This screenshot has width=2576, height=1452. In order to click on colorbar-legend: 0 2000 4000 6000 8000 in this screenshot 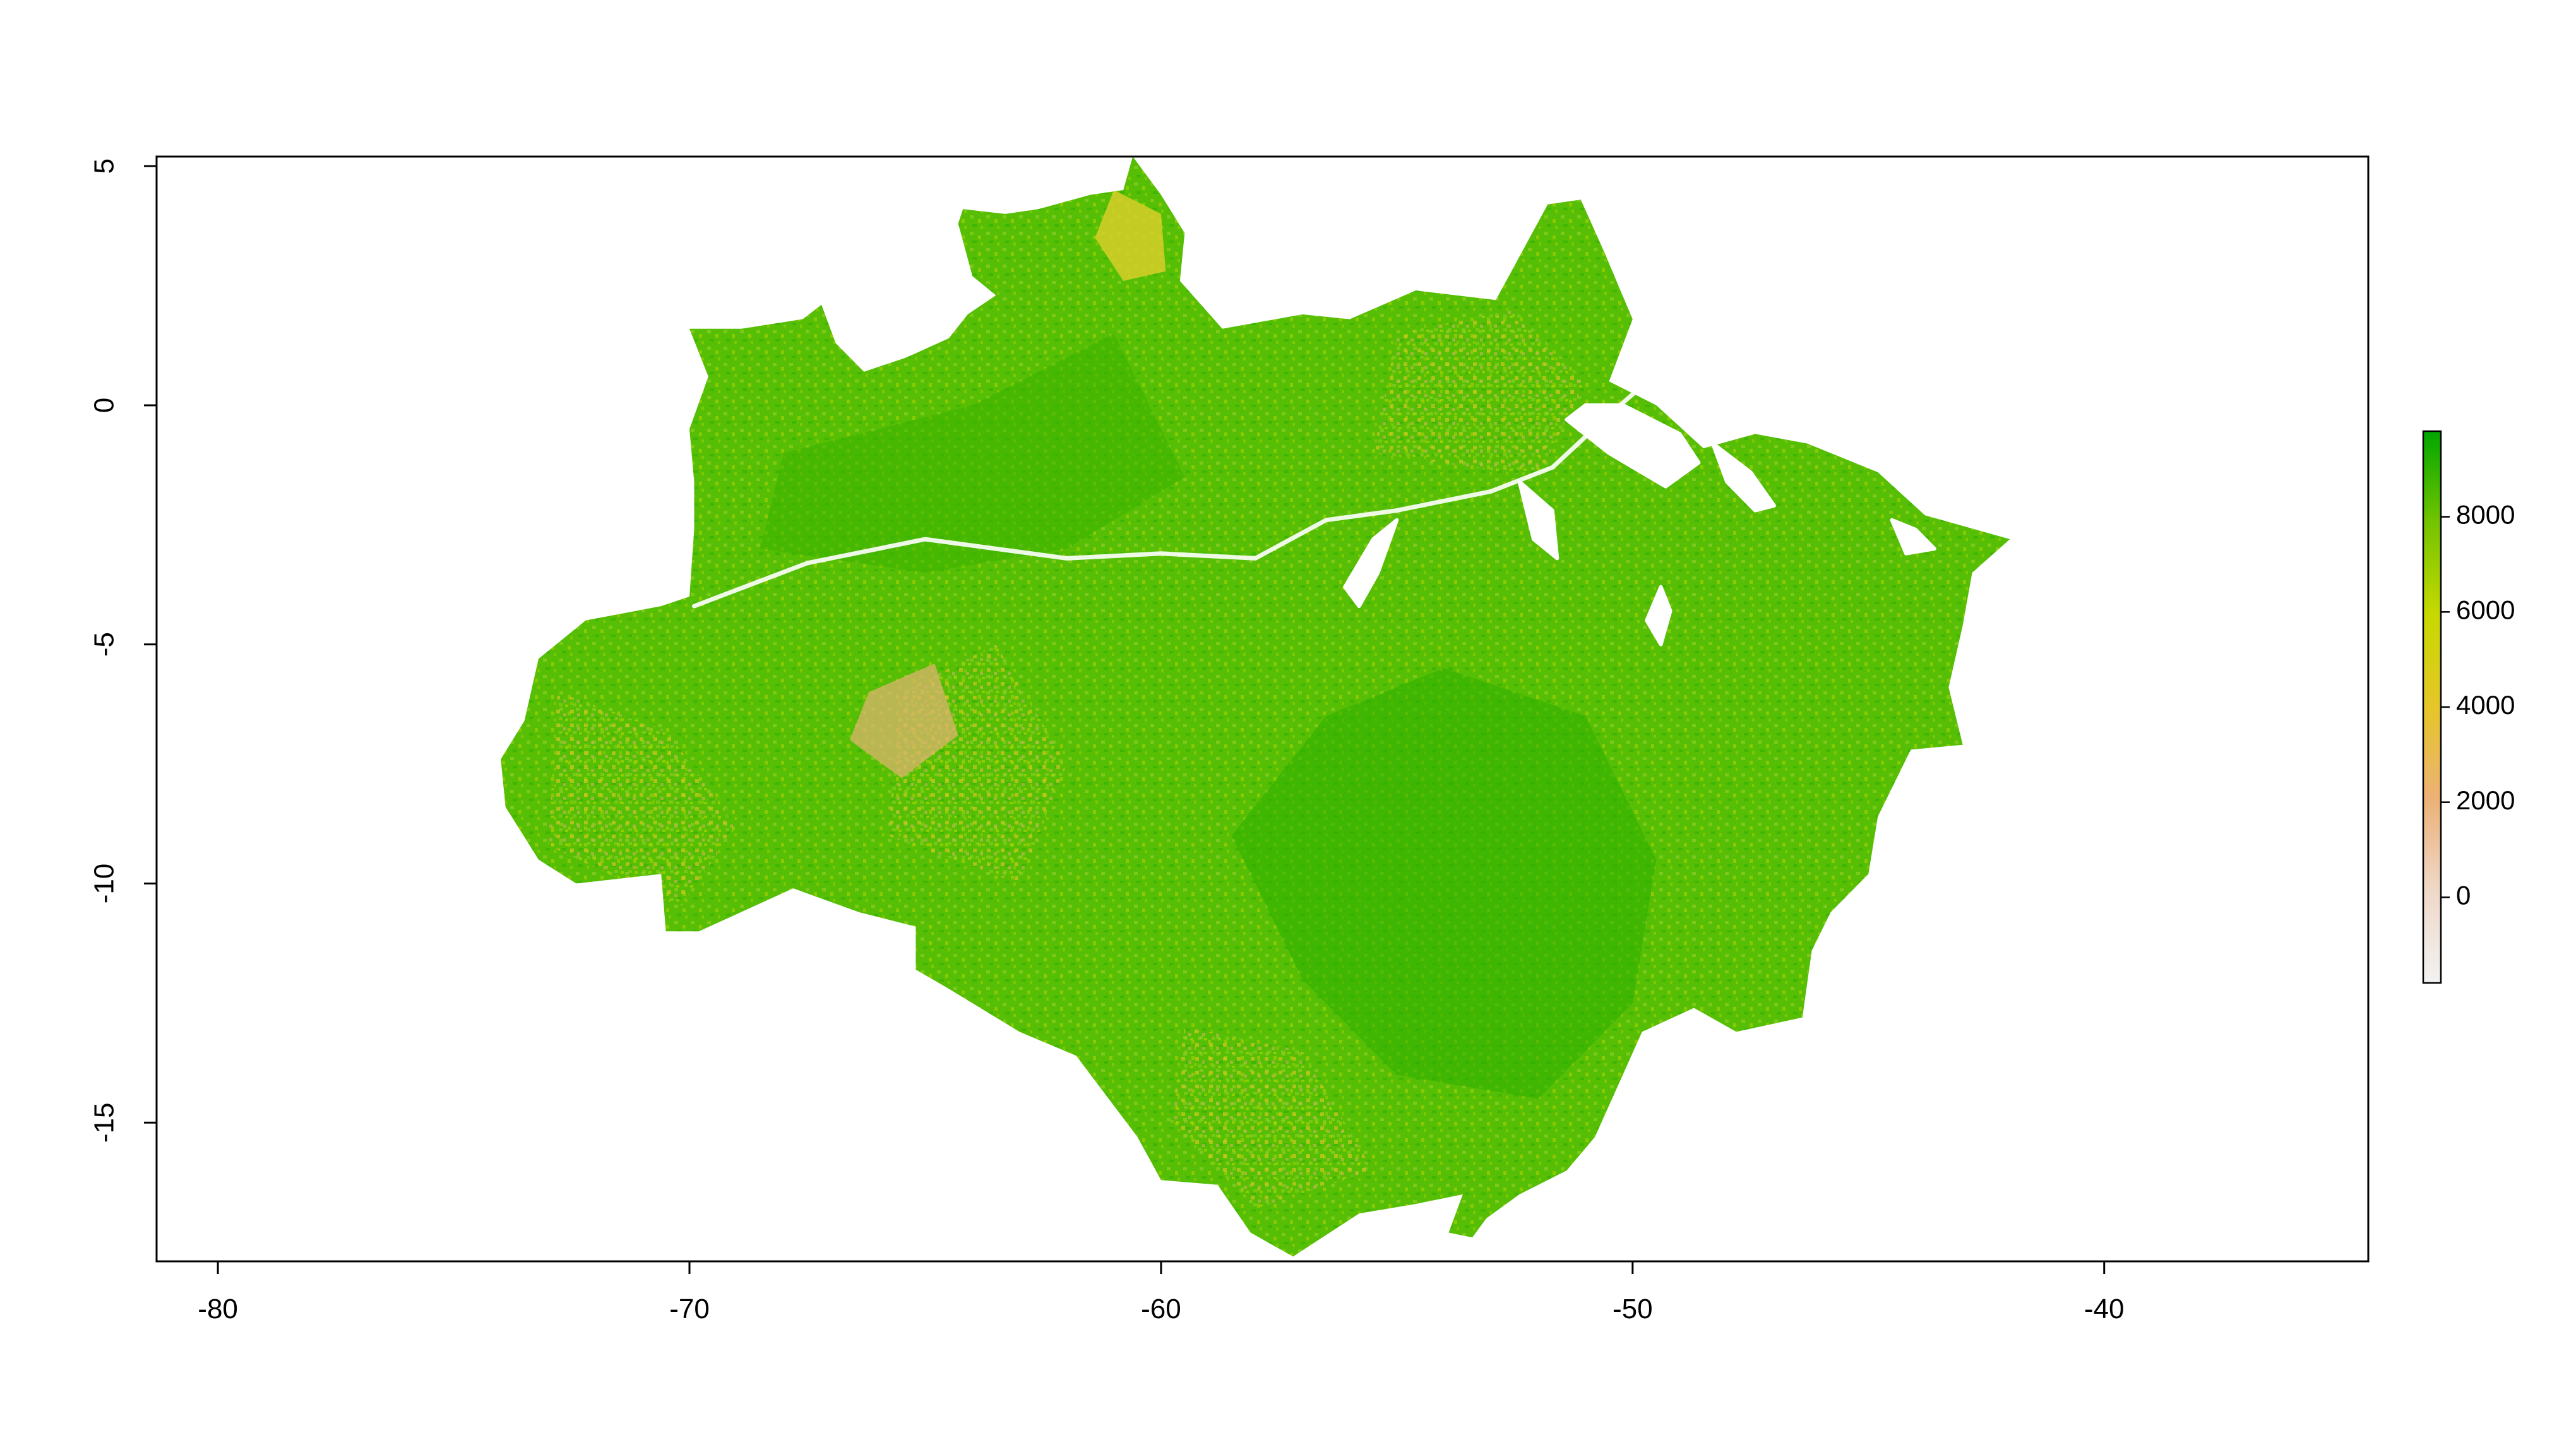, I will do `click(2468, 707)`.